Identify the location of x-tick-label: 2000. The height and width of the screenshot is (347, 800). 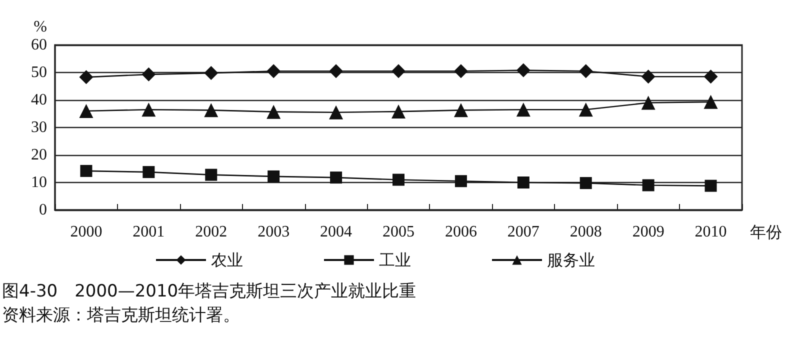
(86, 232).